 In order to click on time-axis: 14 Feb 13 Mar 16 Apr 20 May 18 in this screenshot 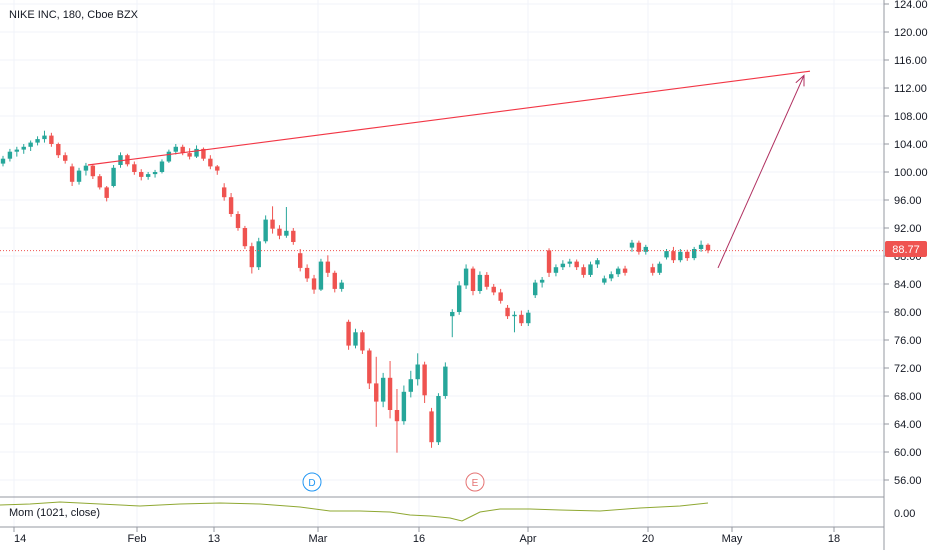, I will do `click(426, 536)`.